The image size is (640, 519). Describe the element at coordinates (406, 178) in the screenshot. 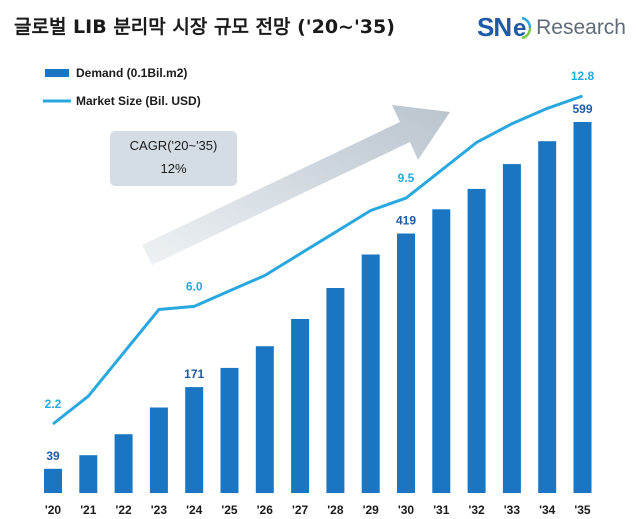

I see `market-size-label: 9.5` at that location.